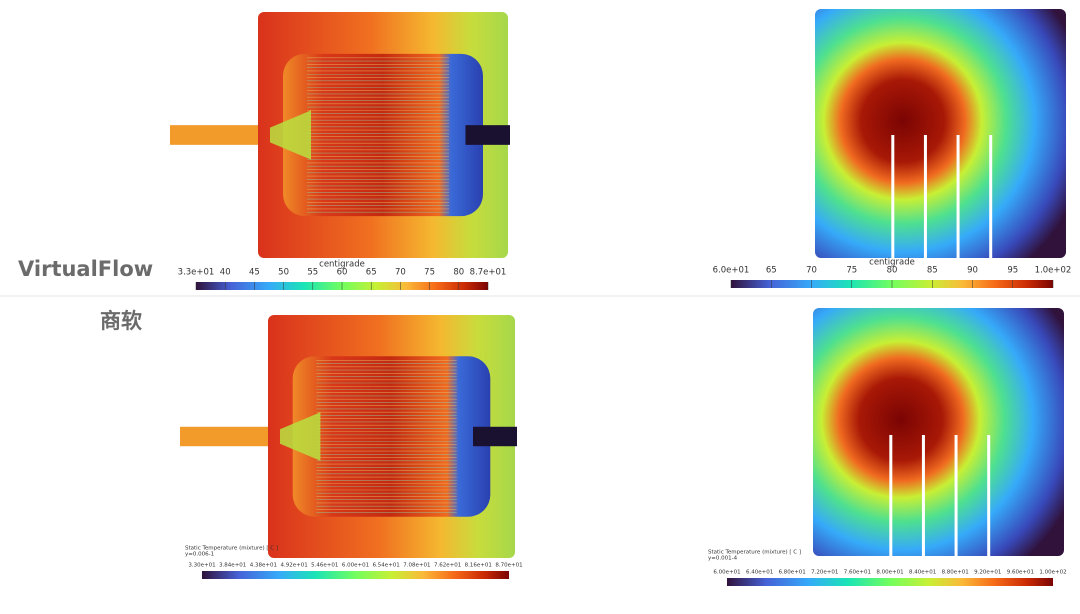 The height and width of the screenshot is (614, 1080). What do you see at coordinates (263, 566) in the screenshot?
I see `colorbar-tick-label: 4.38e+01` at bounding box center [263, 566].